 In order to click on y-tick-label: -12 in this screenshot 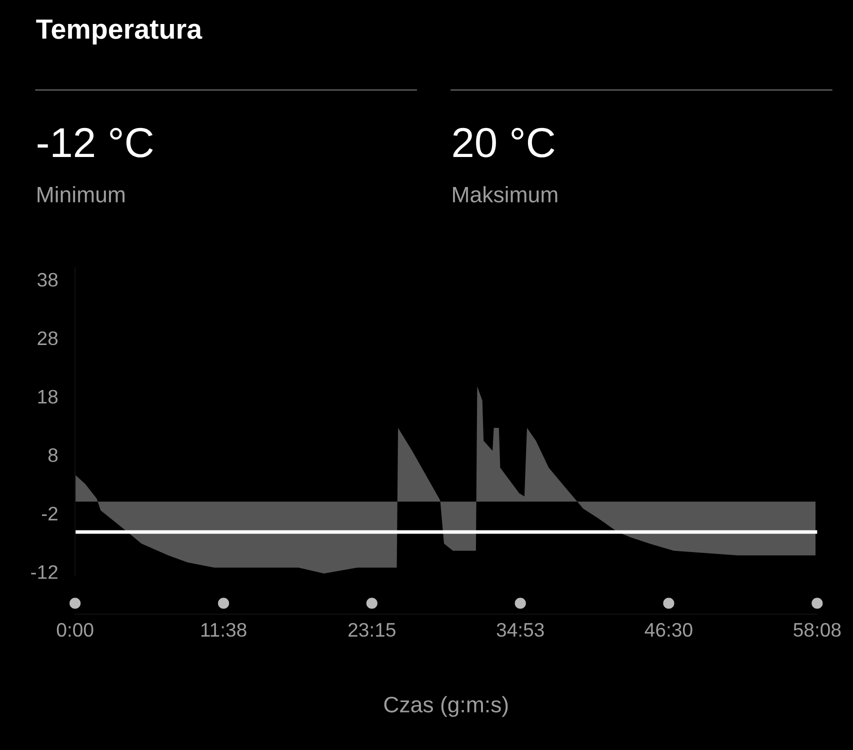, I will do `click(44, 572)`.